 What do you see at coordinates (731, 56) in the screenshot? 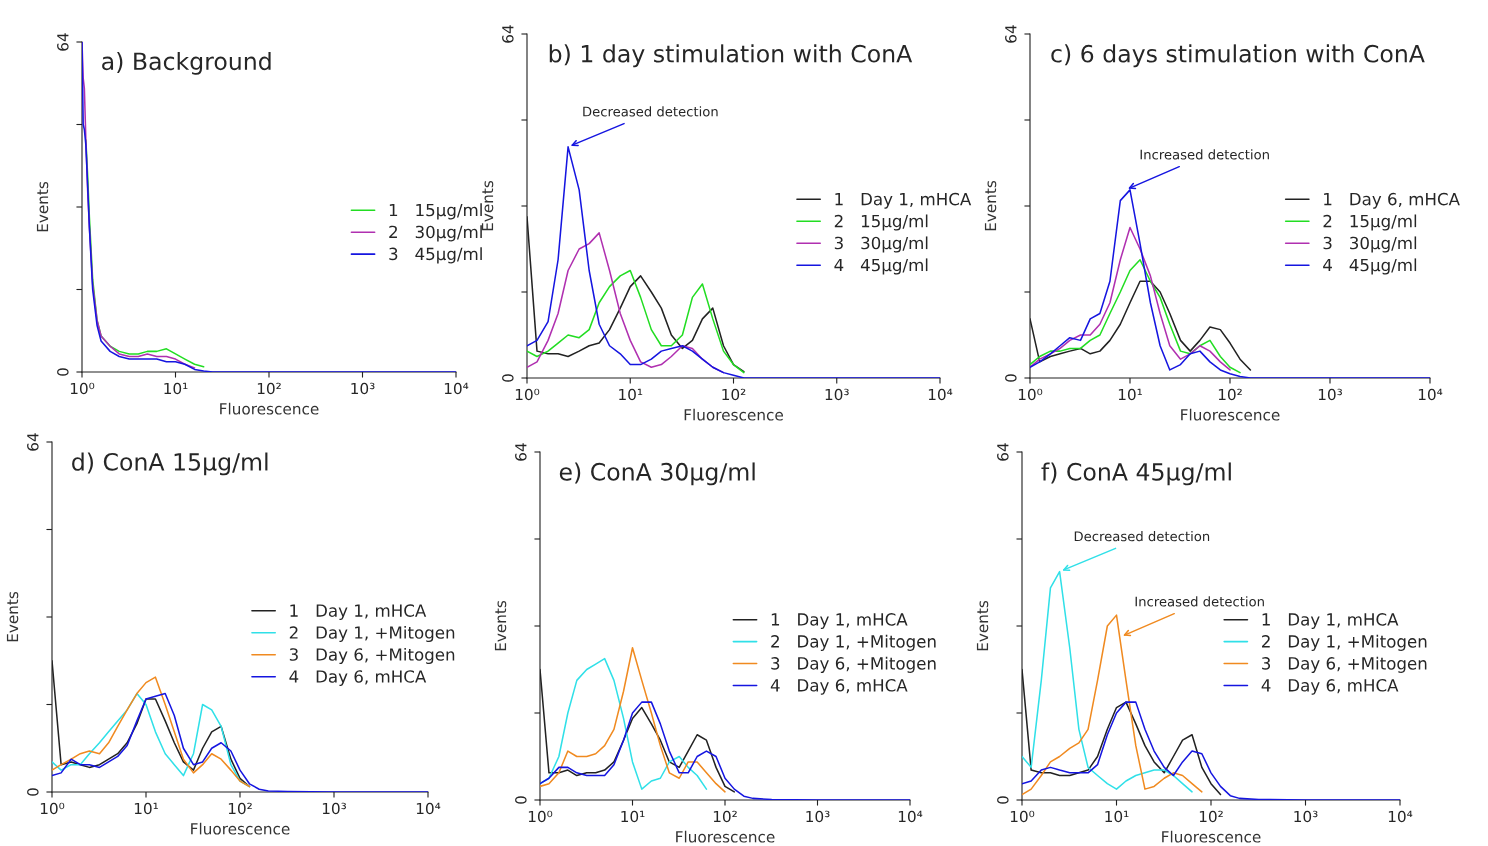
I see `chart-title: b) 1 day stimulation with ConA` at bounding box center [731, 56].